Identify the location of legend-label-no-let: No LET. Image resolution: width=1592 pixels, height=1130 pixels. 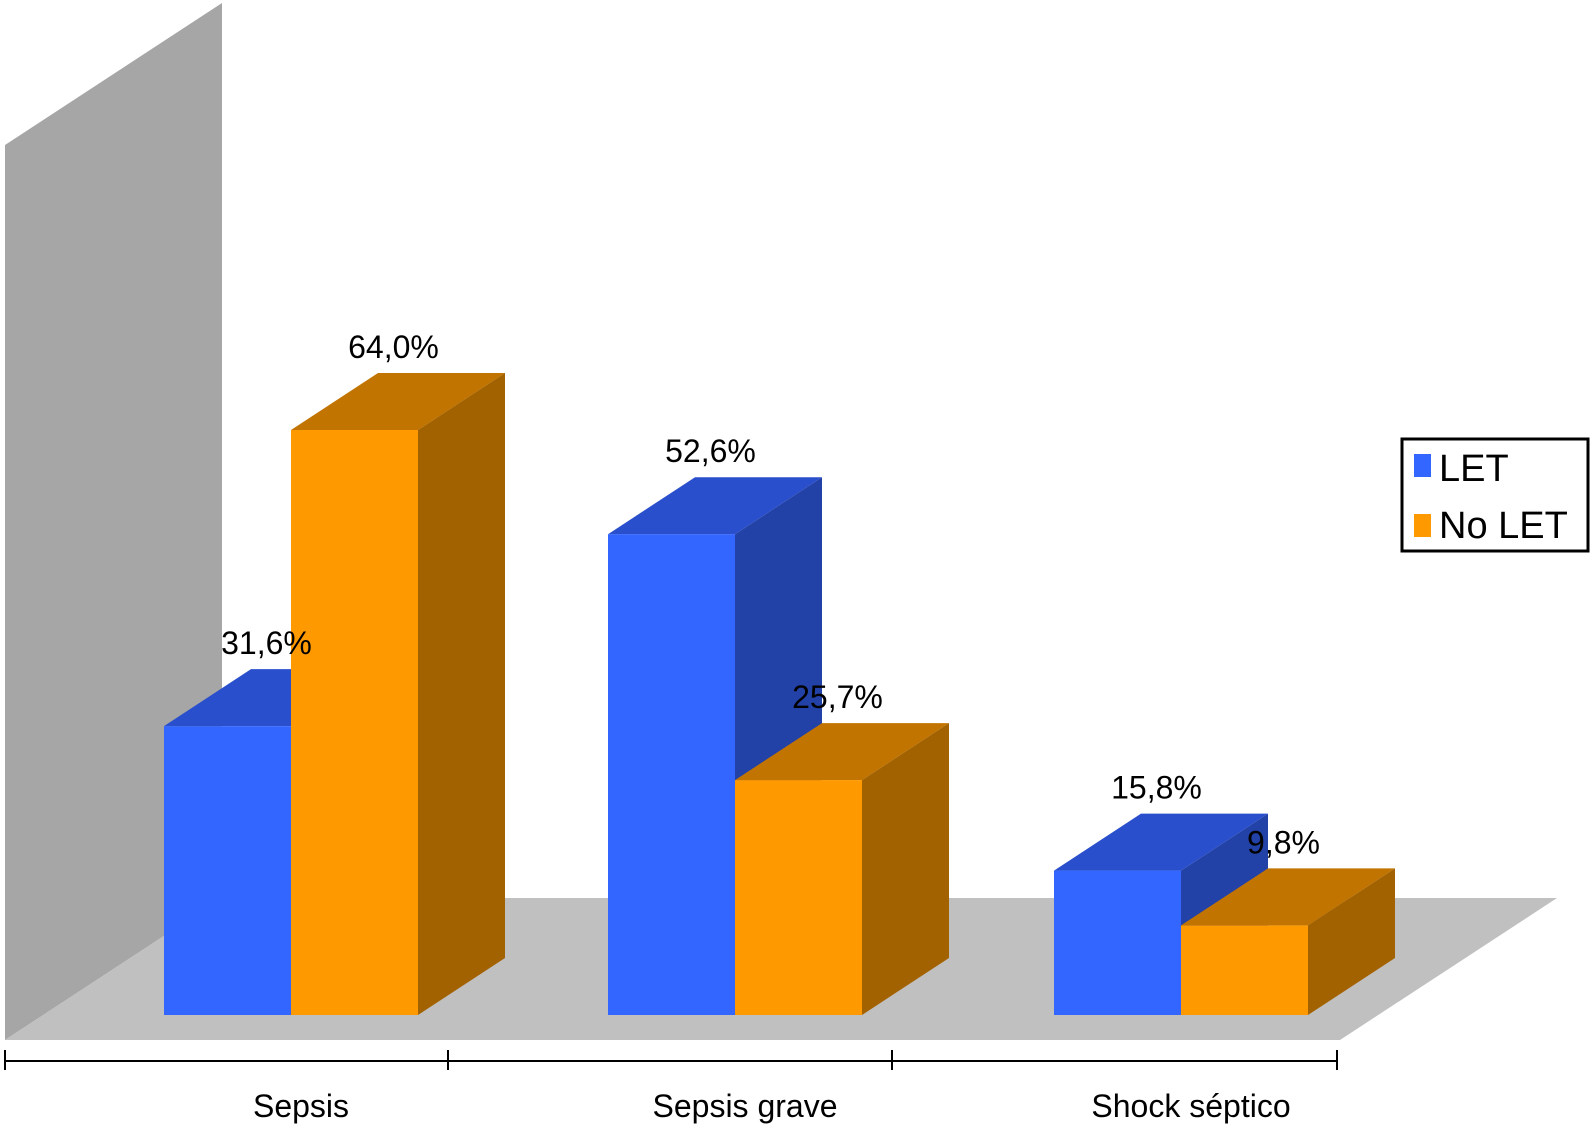
(1503, 526).